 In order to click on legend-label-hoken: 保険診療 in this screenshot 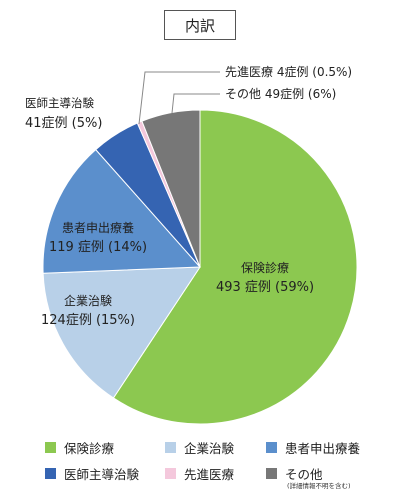, I will do `click(89, 448)`.